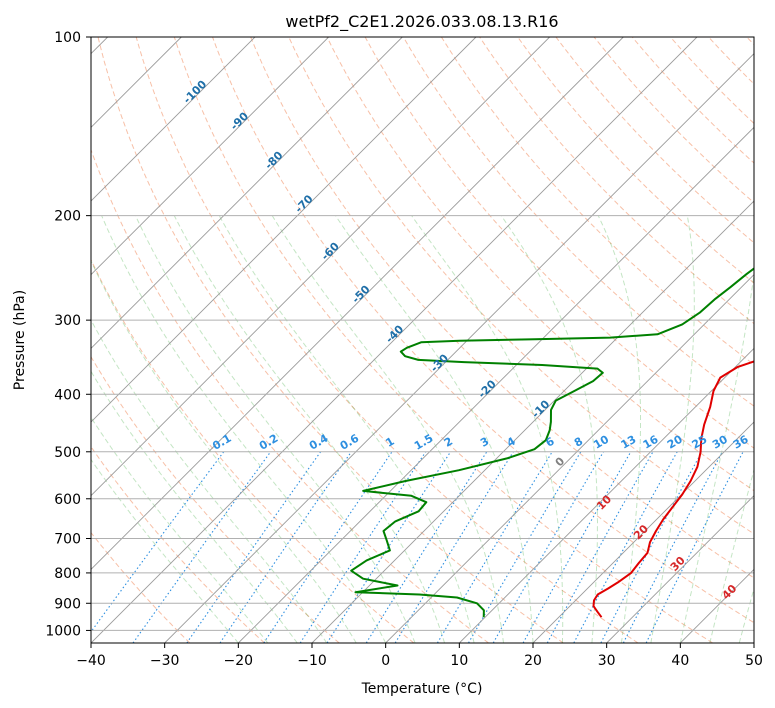 The height and width of the screenshot is (708, 775). Describe the element at coordinates (67, 321) in the screenshot. I see `y-tick-label: 300` at that location.